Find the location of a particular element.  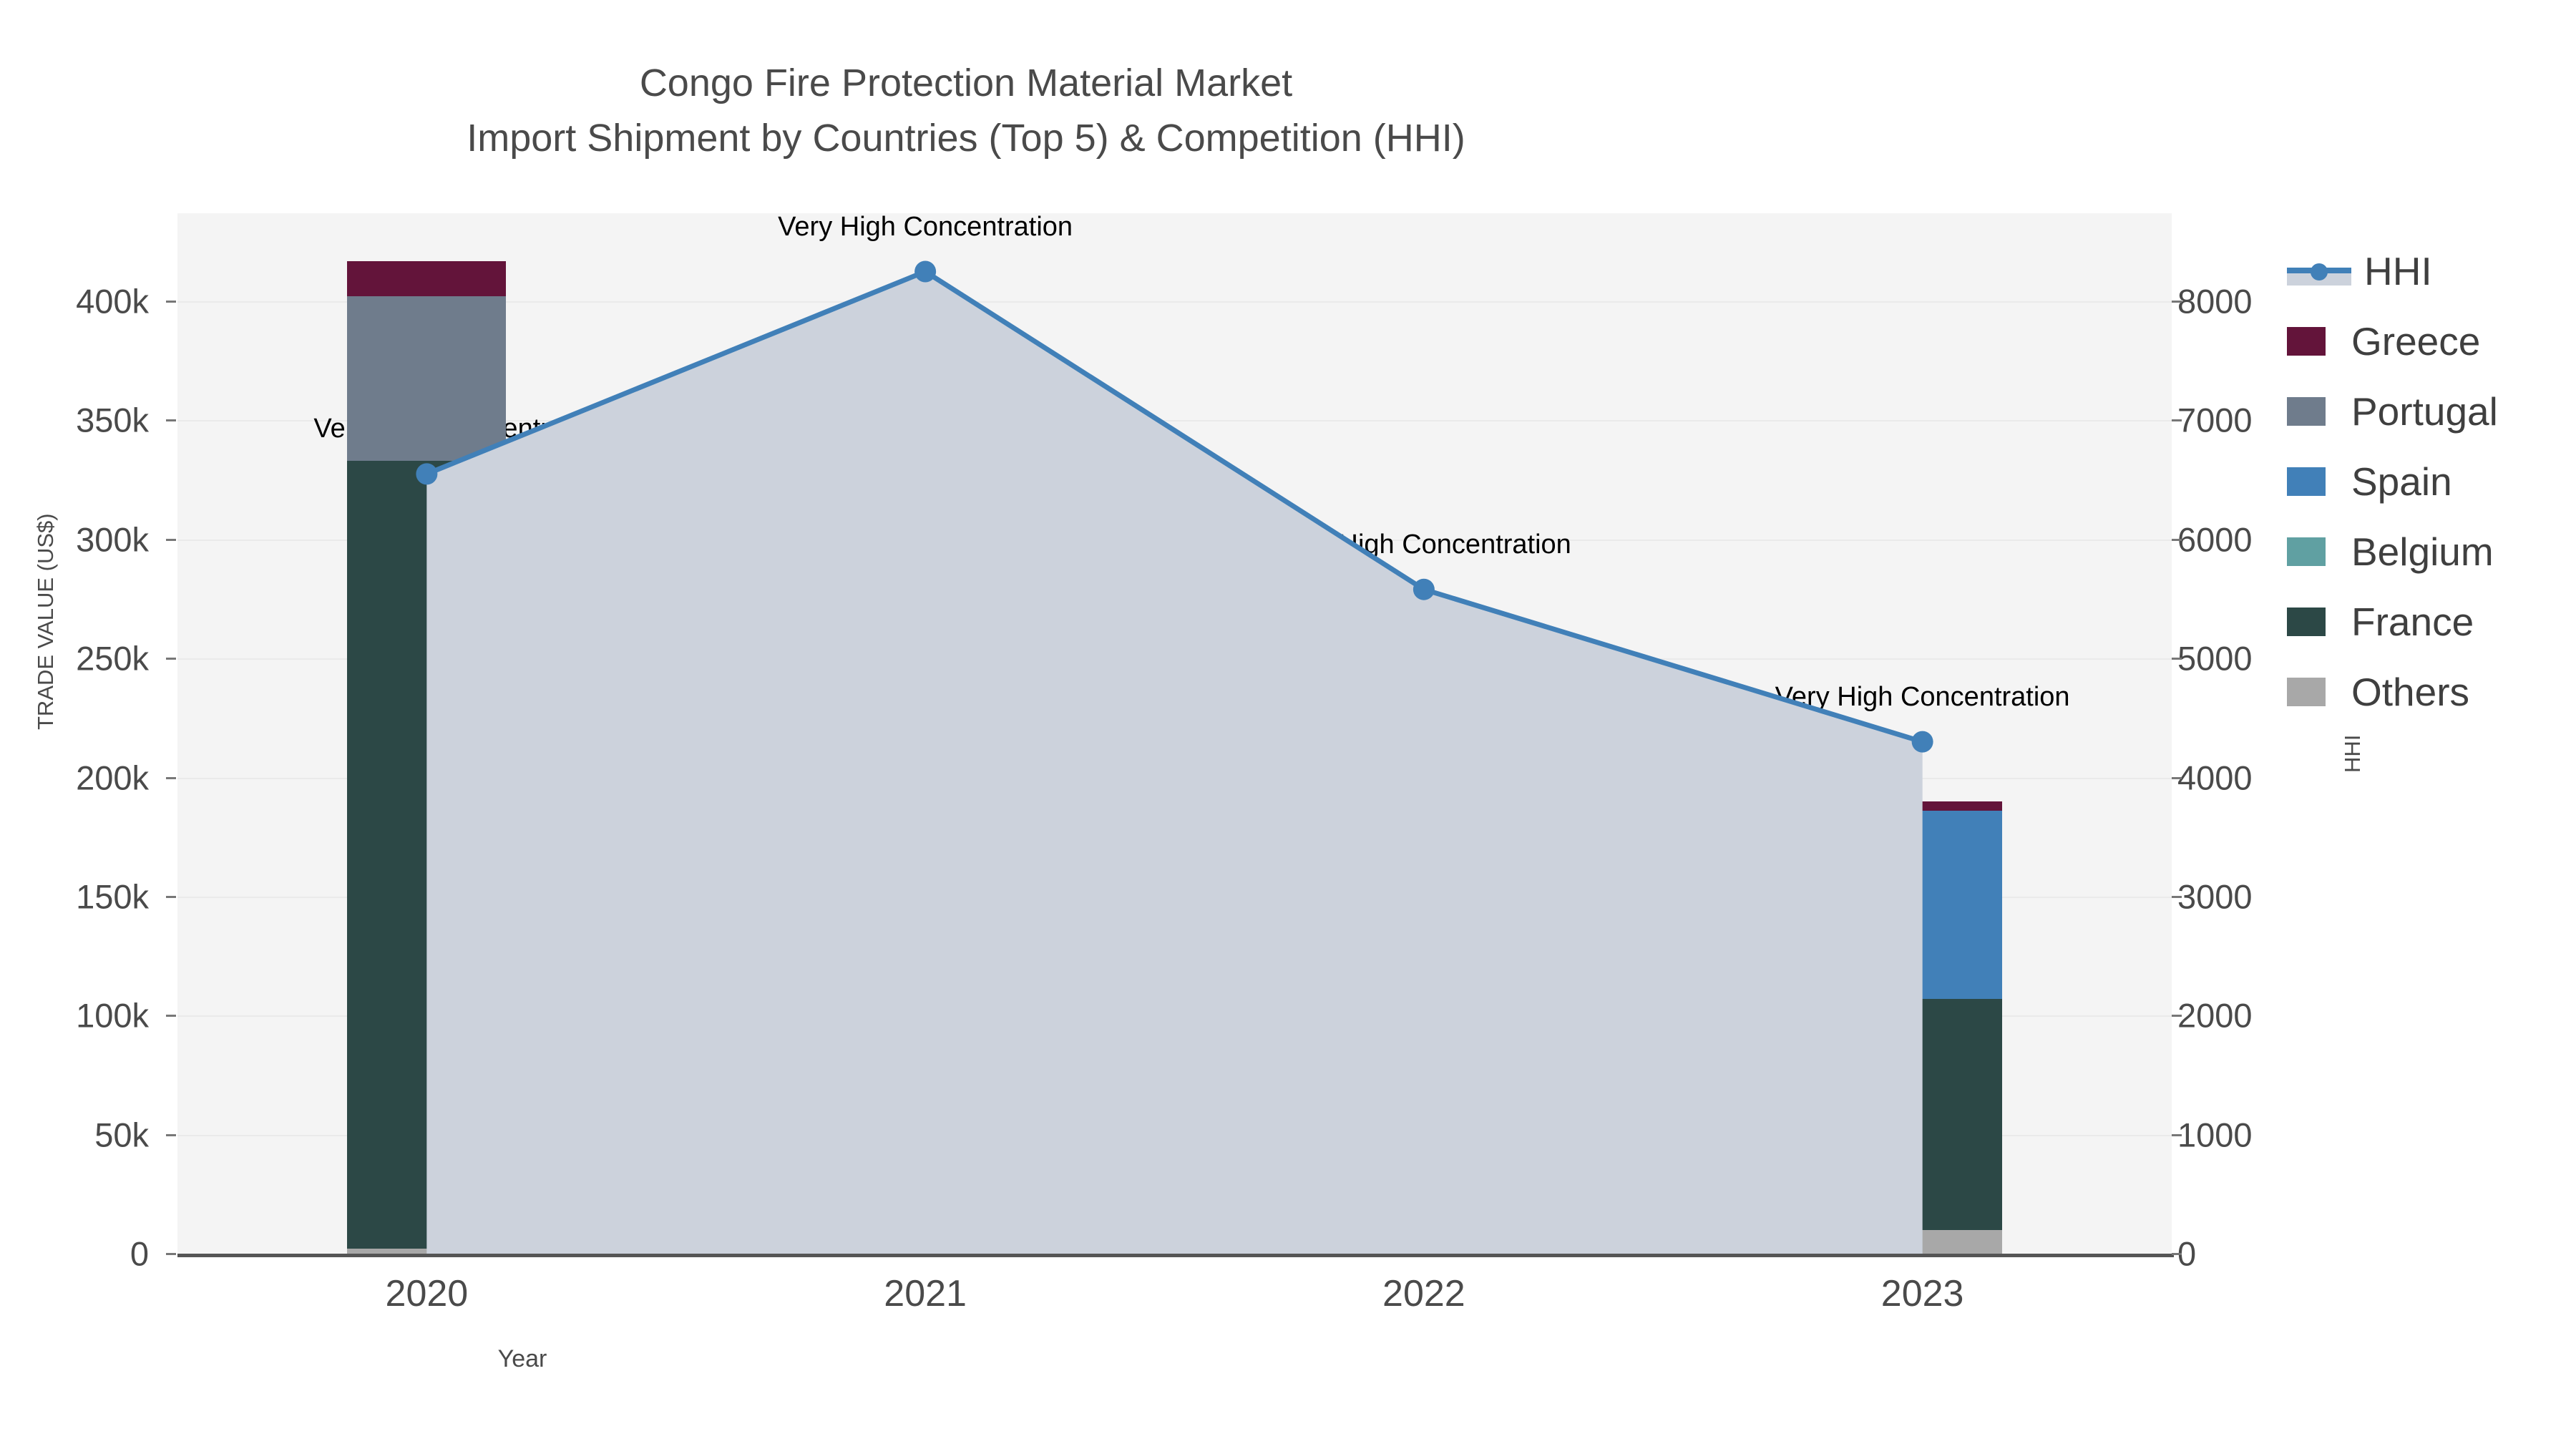

legend-item-portugal: Portugal is located at coordinates (2430, 411).